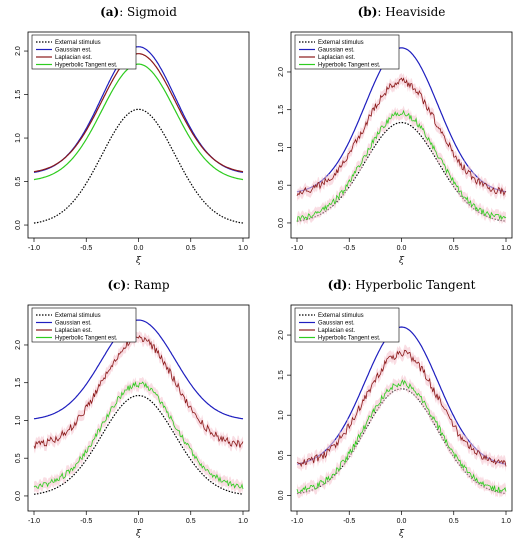 The image size is (526, 550). I want to click on panel-title-name: : Sigmoid, so click(148, 12).